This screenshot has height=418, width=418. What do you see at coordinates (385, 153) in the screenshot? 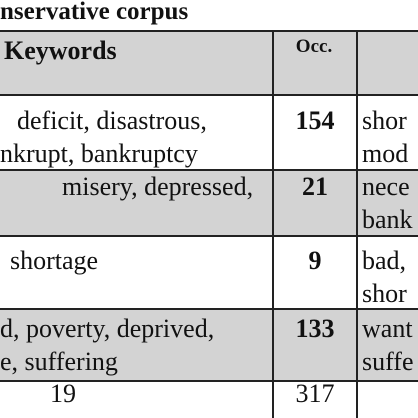
I see `next-column-text: mod` at bounding box center [385, 153].